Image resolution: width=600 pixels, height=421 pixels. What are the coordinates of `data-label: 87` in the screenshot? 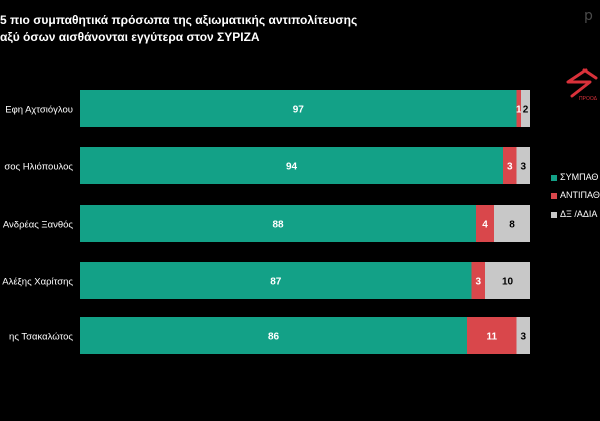 It's located at (276, 282).